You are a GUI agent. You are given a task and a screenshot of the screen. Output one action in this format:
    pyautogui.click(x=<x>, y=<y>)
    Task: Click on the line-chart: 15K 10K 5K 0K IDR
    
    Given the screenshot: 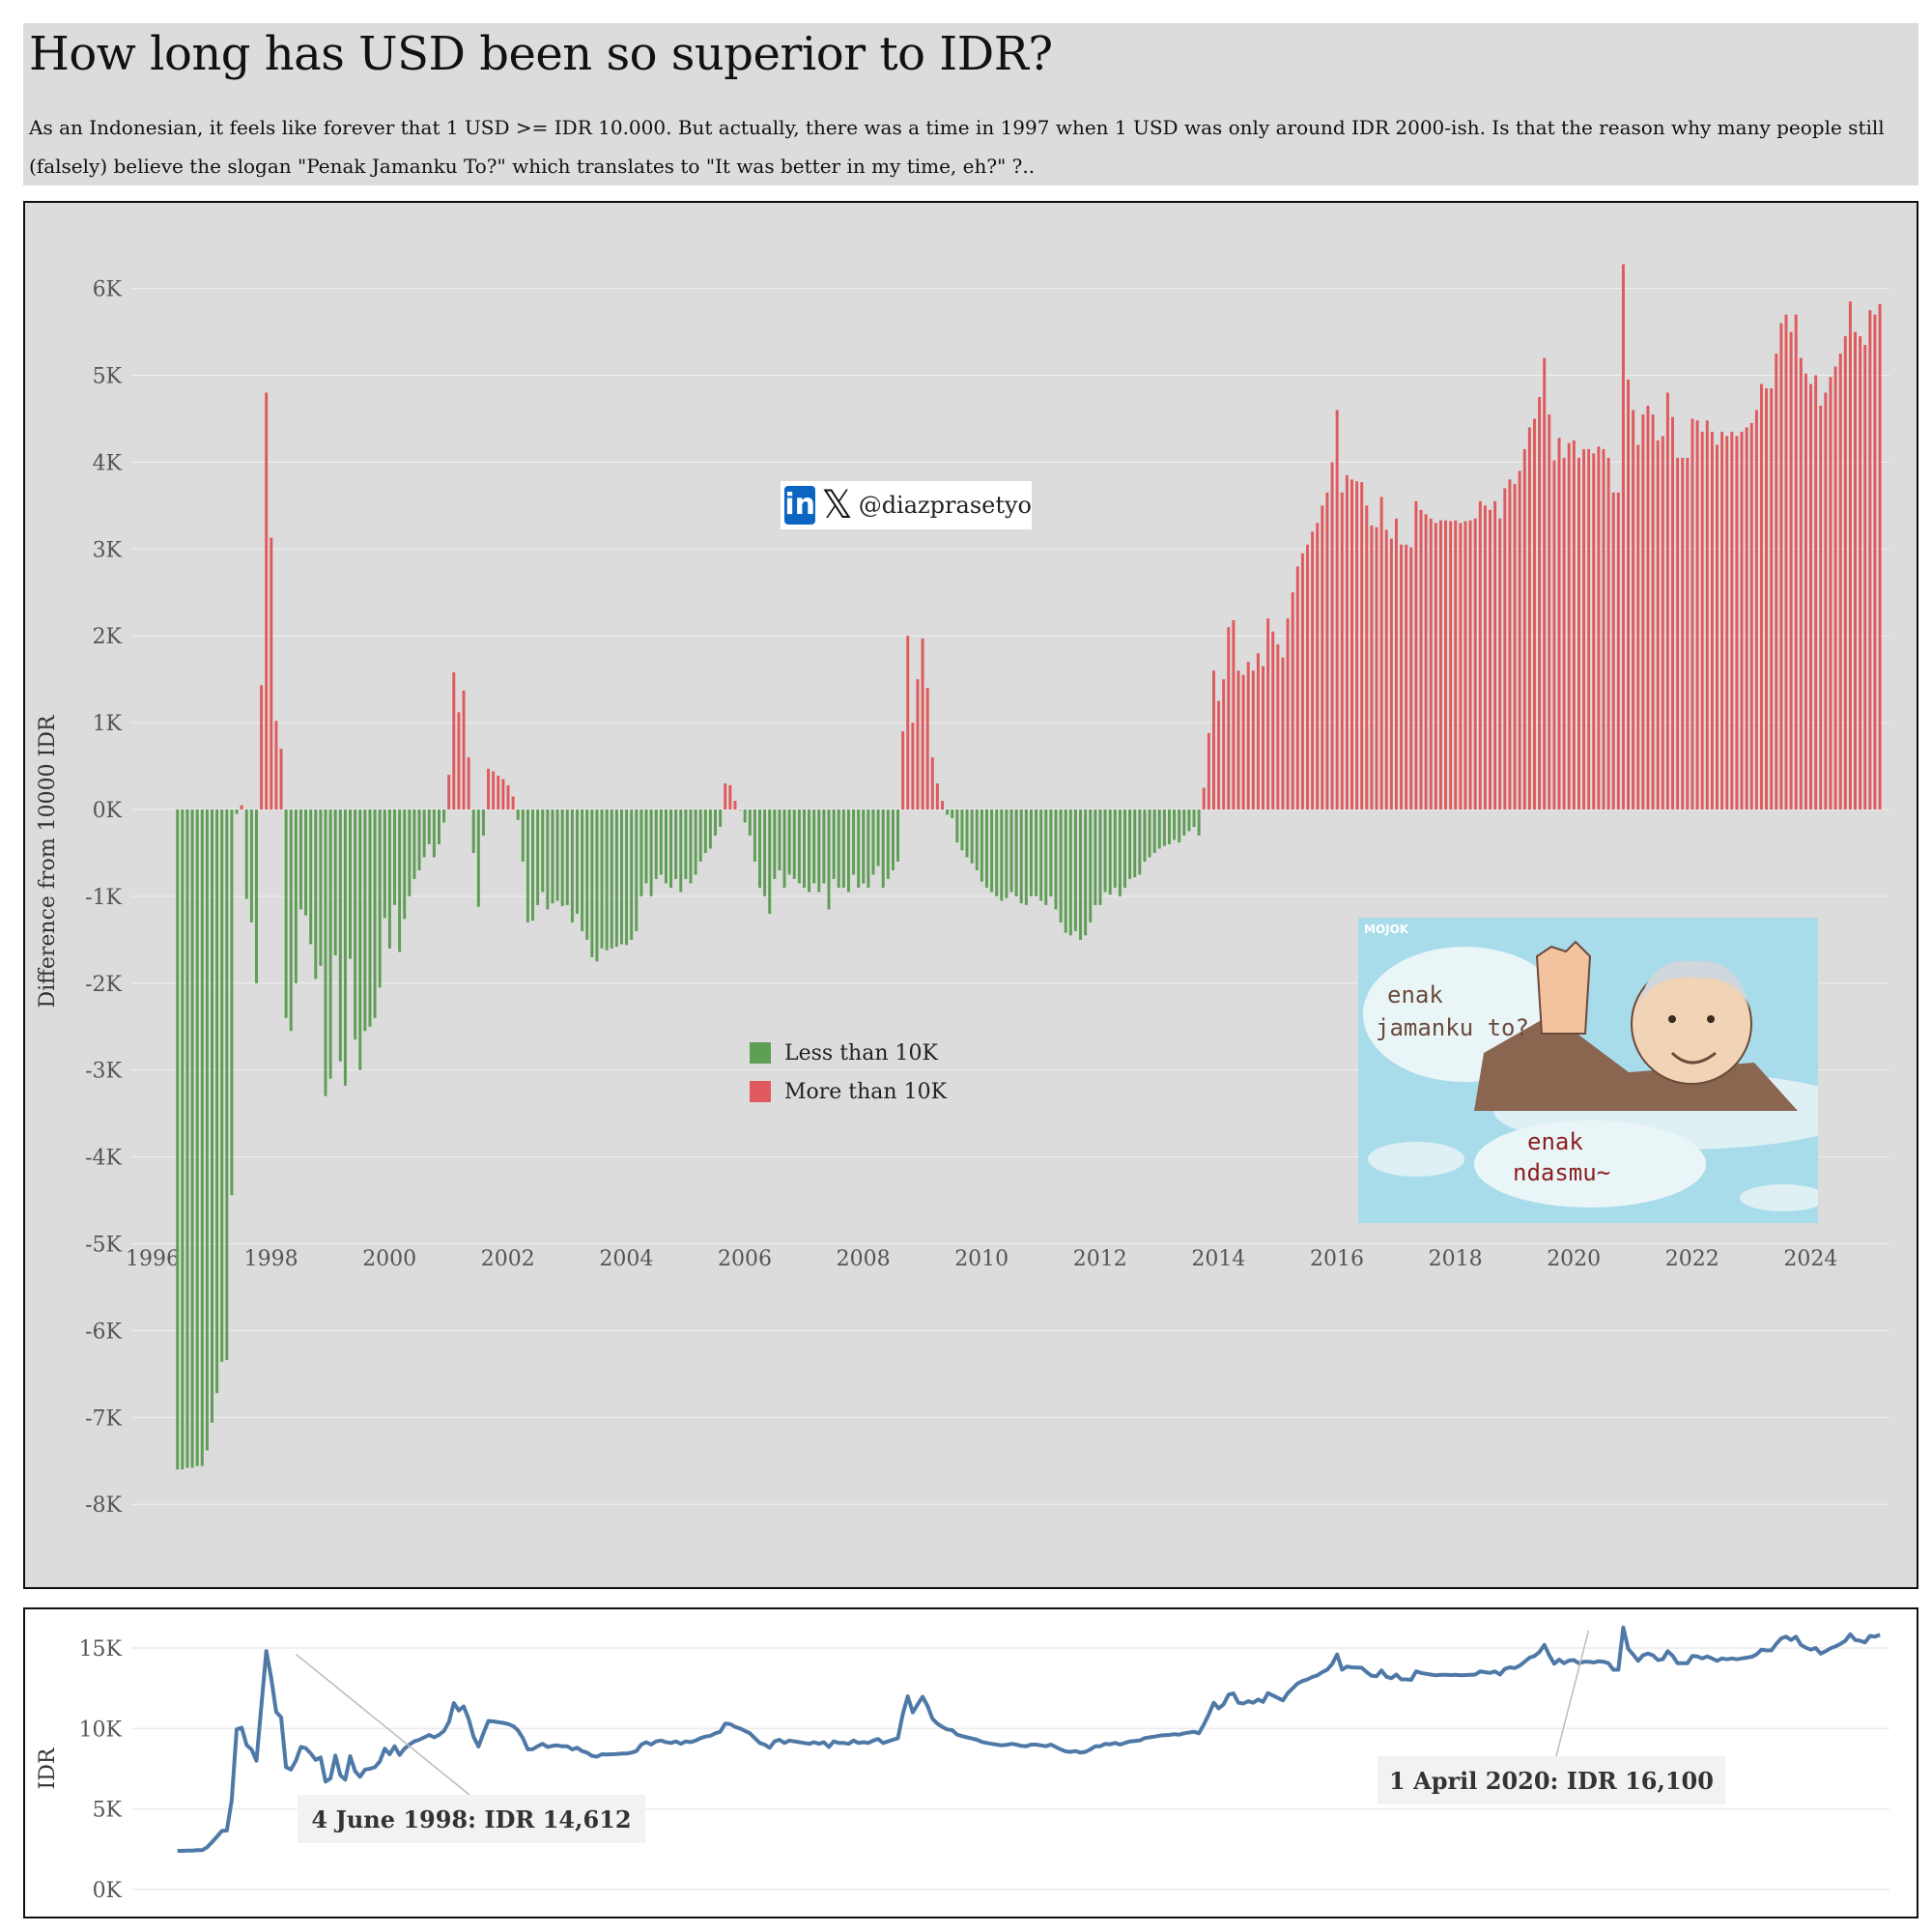 What is the action you would take?
    pyautogui.click(x=962, y=1764)
    